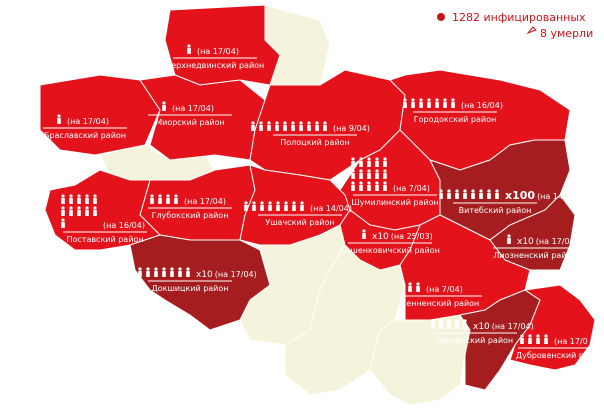 This screenshot has height=412, width=604. What do you see at coordinates (440, 303) in the screenshot?
I see `district-name: Сенненский район` at bounding box center [440, 303].